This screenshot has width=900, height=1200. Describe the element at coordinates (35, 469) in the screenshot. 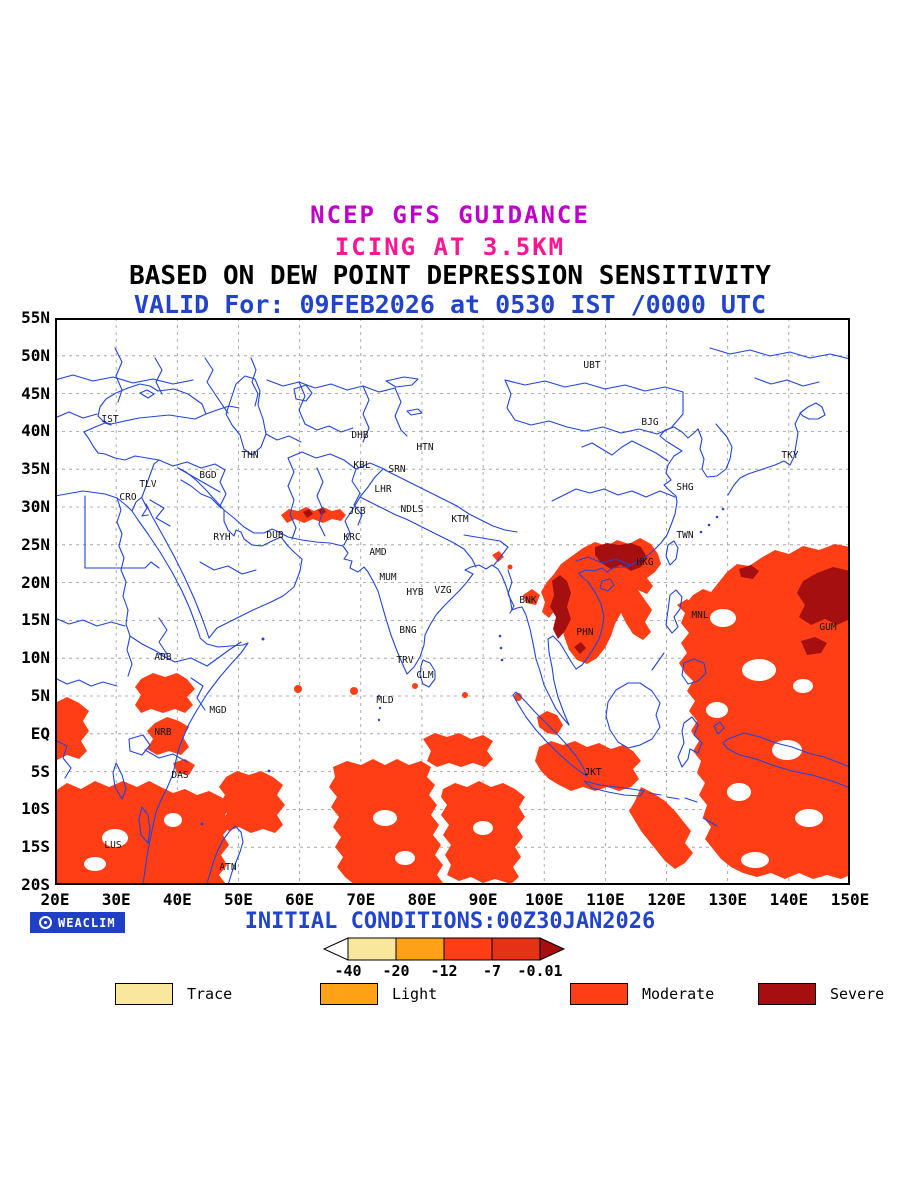

I see `lat-label: 35N` at that location.